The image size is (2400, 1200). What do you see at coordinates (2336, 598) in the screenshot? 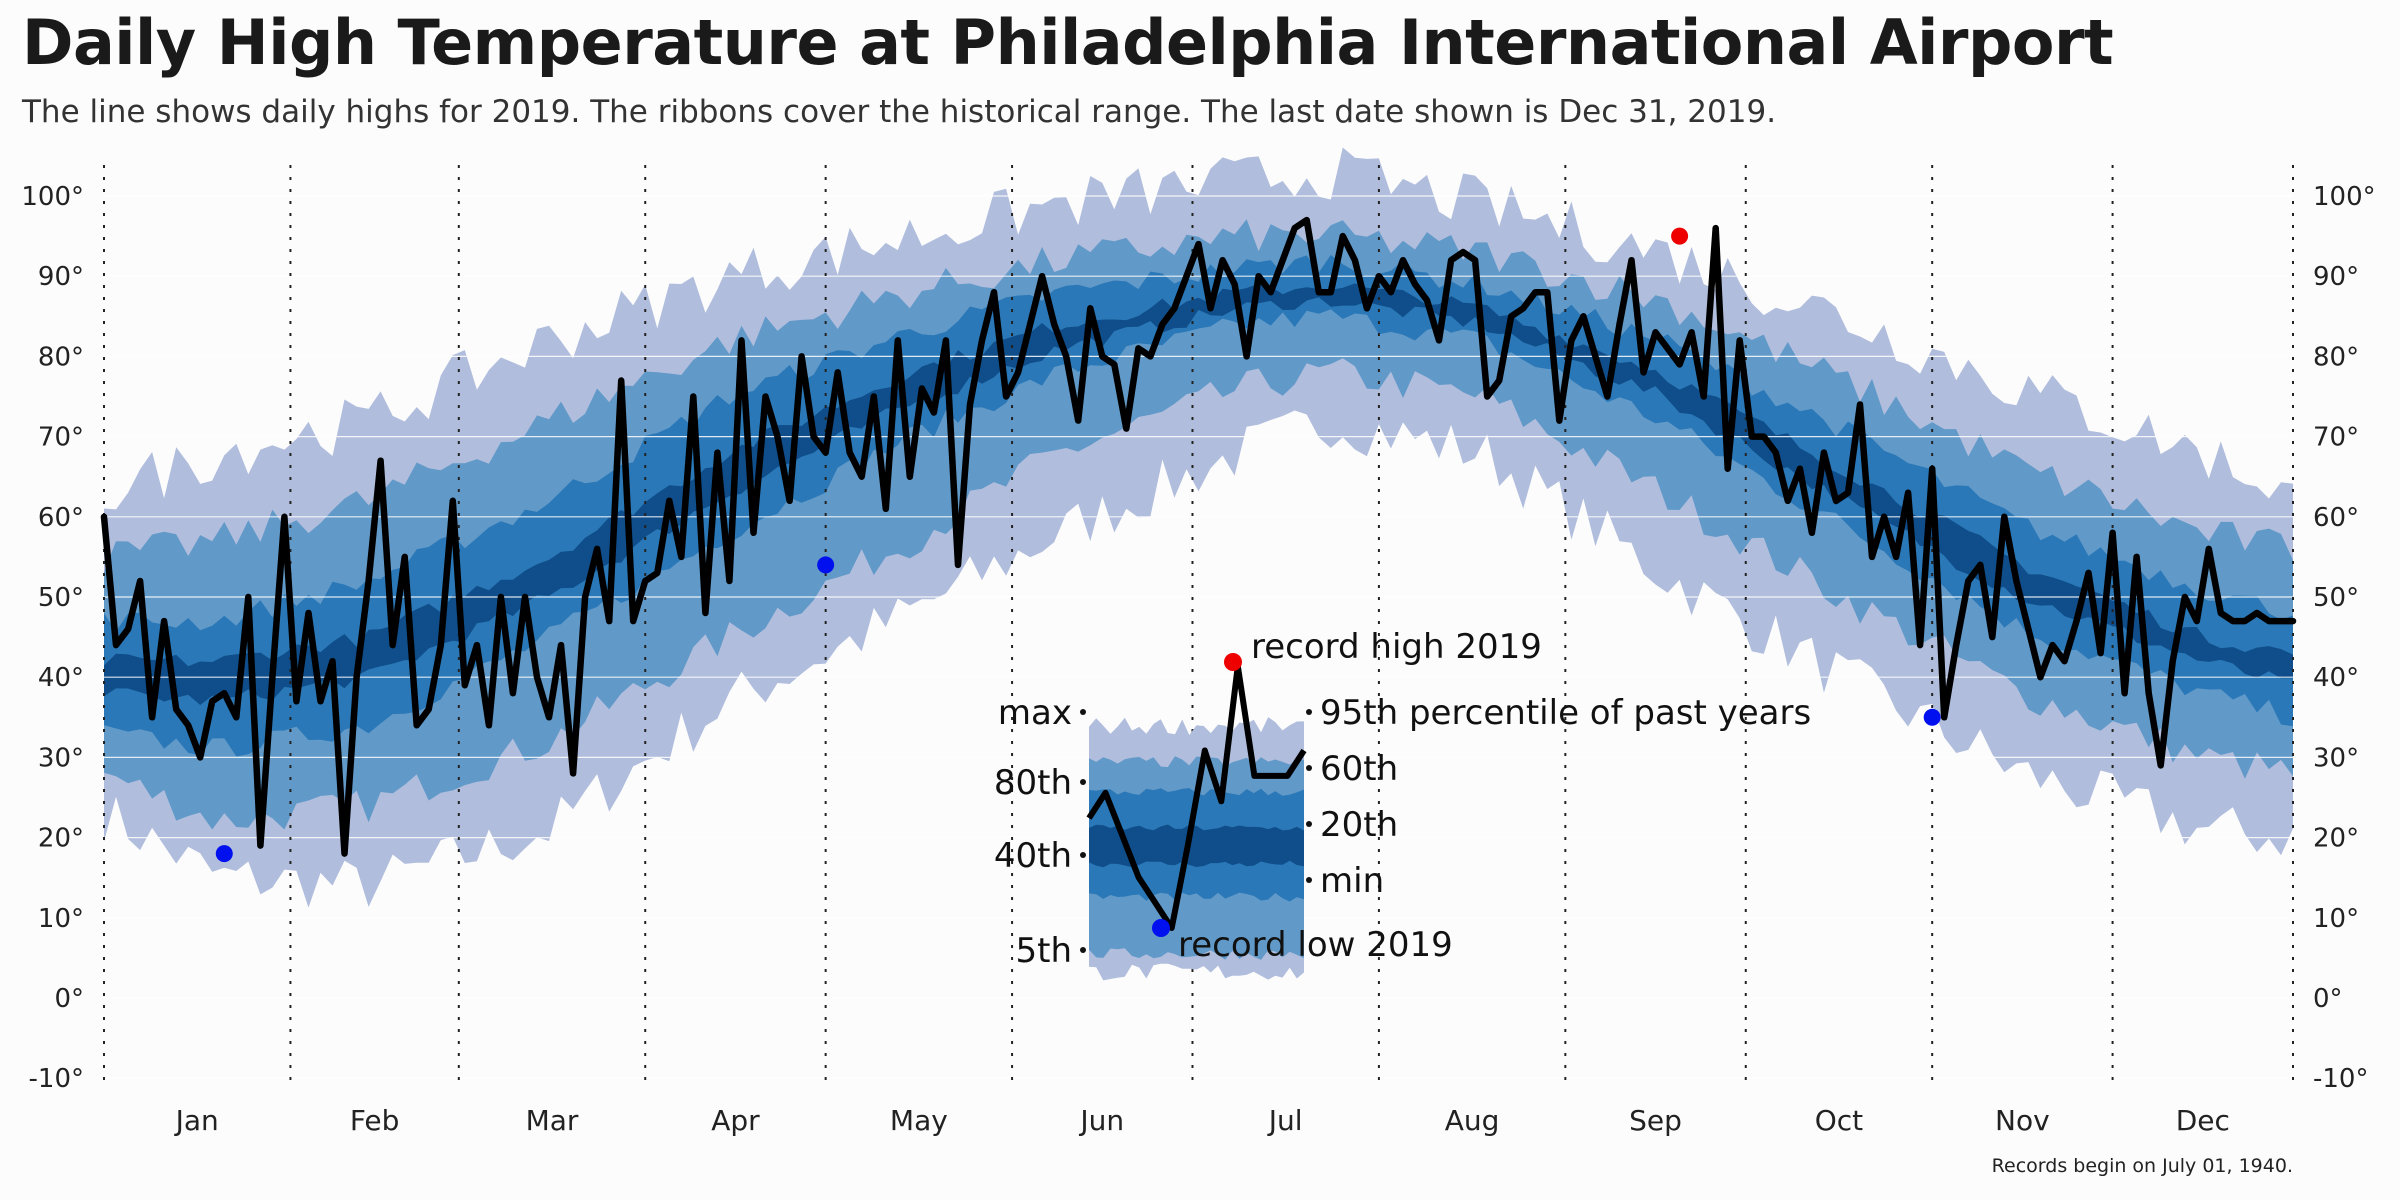
I see `y-tick-label-right: 50°` at bounding box center [2336, 598].